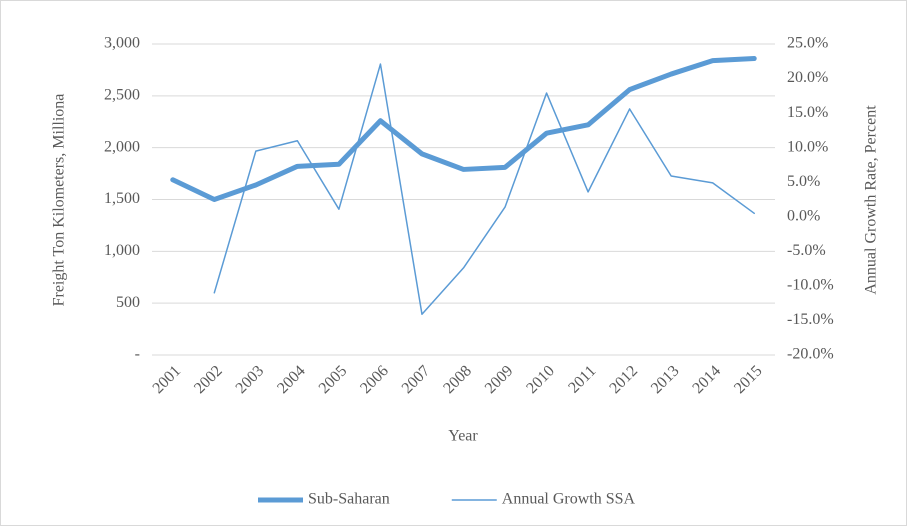 Image resolution: width=907 pixels, height=526 pixels. Describe the element at coordinates (807, 77) in the screenshot. I see `y2-tick-label: 20.0%` at that location.